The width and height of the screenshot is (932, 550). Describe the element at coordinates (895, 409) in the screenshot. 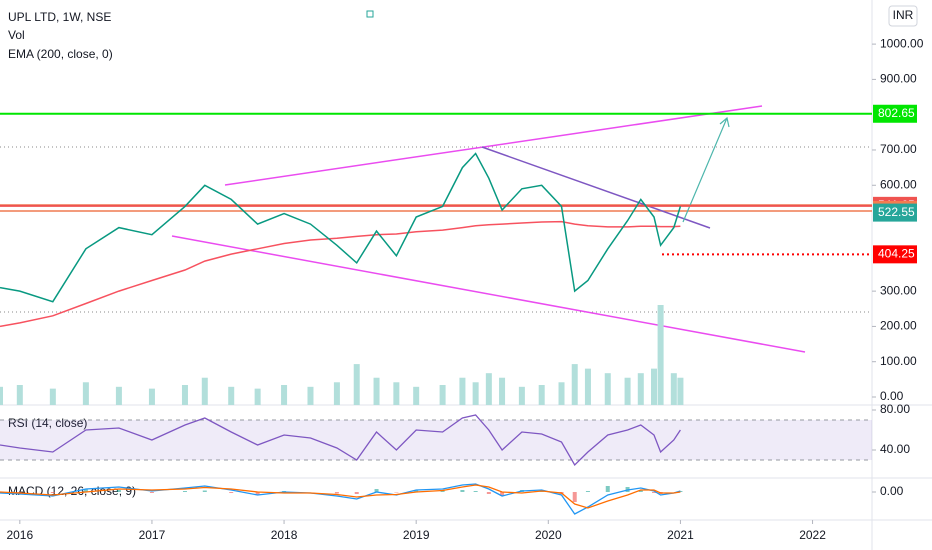

I see `rsi-tick-label: 80.00` at that location.